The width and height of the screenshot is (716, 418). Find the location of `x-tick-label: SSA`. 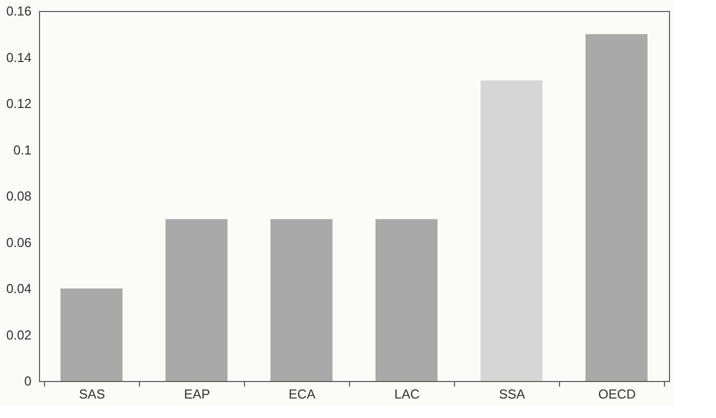

x-tick-label: SSA is located at coordinates (512, 394).